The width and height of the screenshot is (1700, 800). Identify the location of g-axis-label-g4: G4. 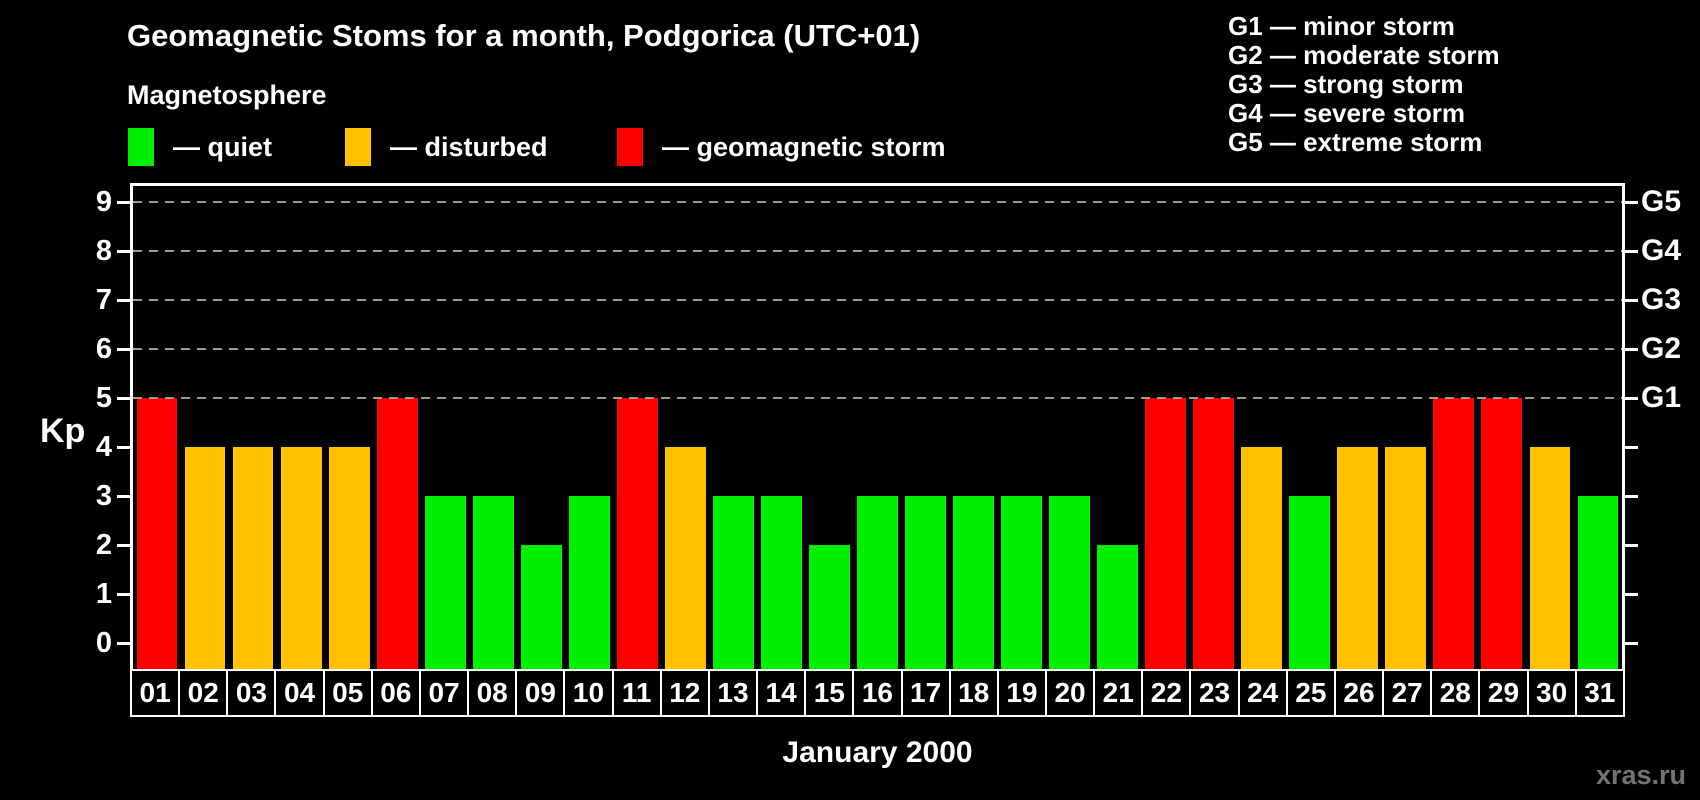
(1661, 250).